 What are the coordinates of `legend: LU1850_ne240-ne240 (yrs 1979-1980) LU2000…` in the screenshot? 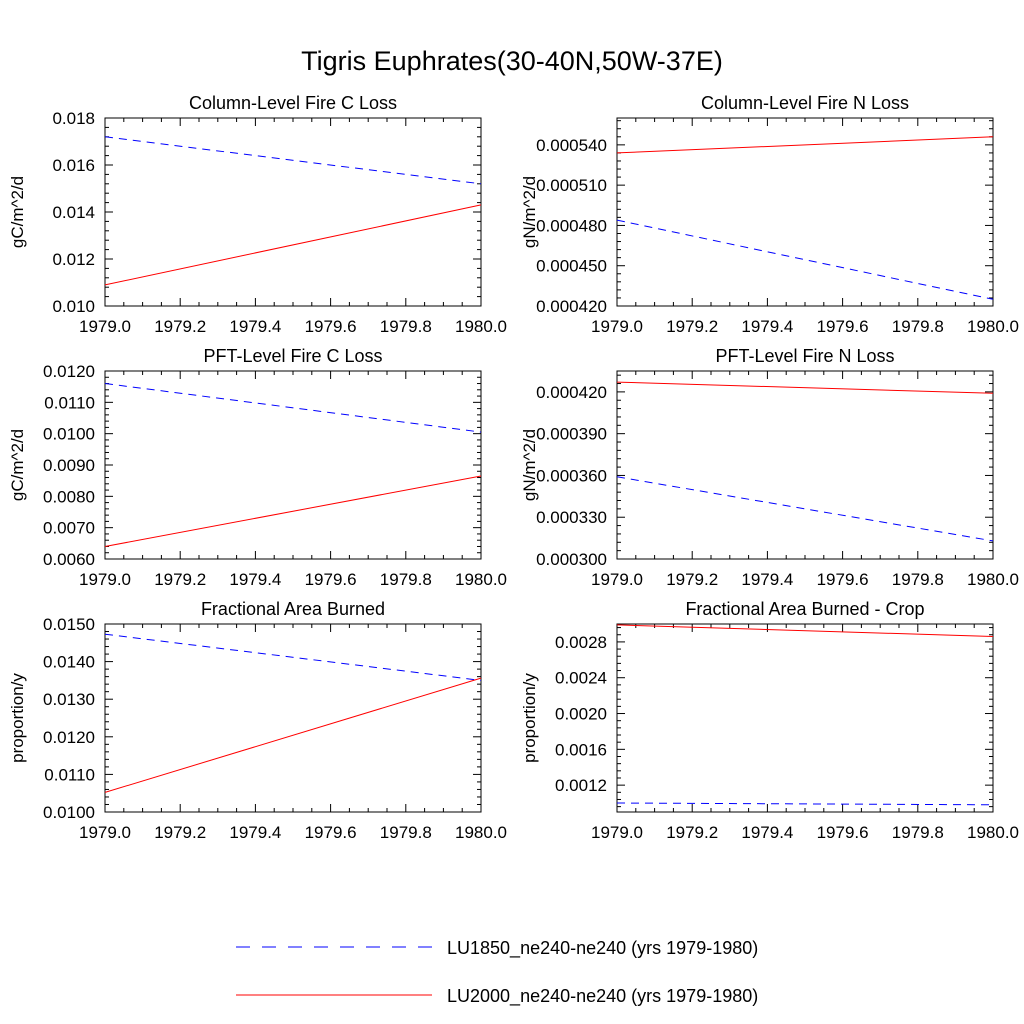 It's located at (497, 972).